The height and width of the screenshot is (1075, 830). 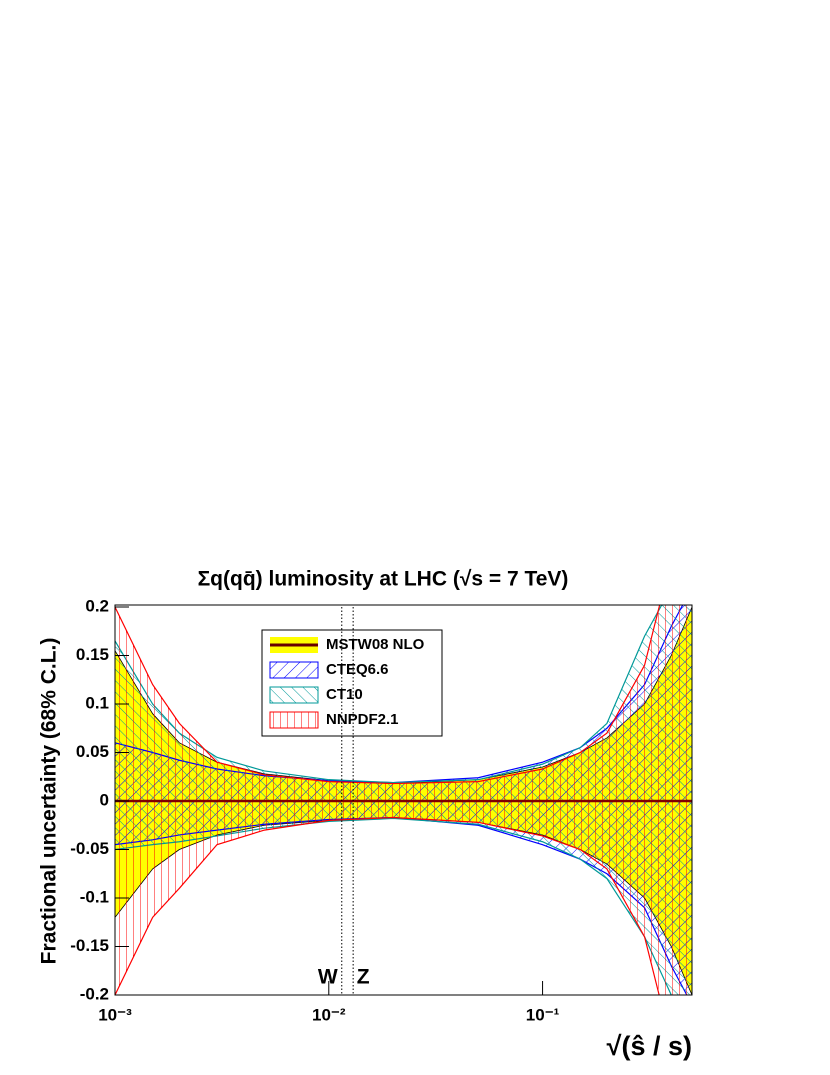 What do you see at coordinates (363, 977) in the screenshot?
I see `annotation-label: Z` at bounding box center [363, 977].